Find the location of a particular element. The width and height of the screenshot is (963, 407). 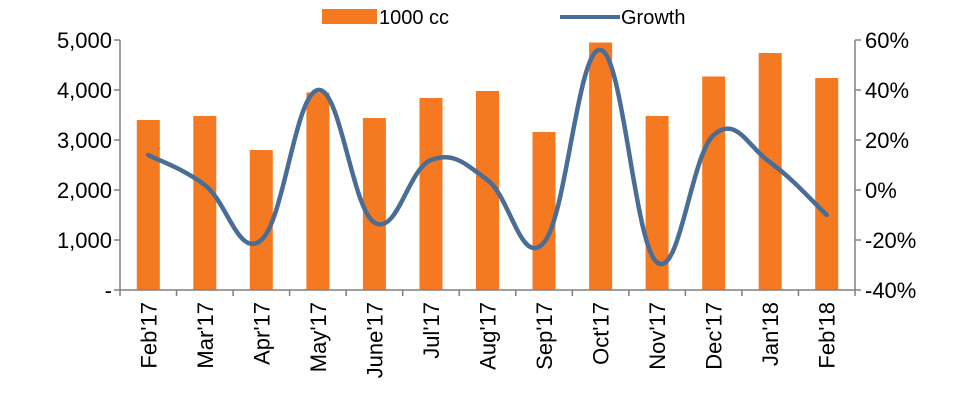

legend-label-bars: 1000 cc is located at coordinates (414, 18).